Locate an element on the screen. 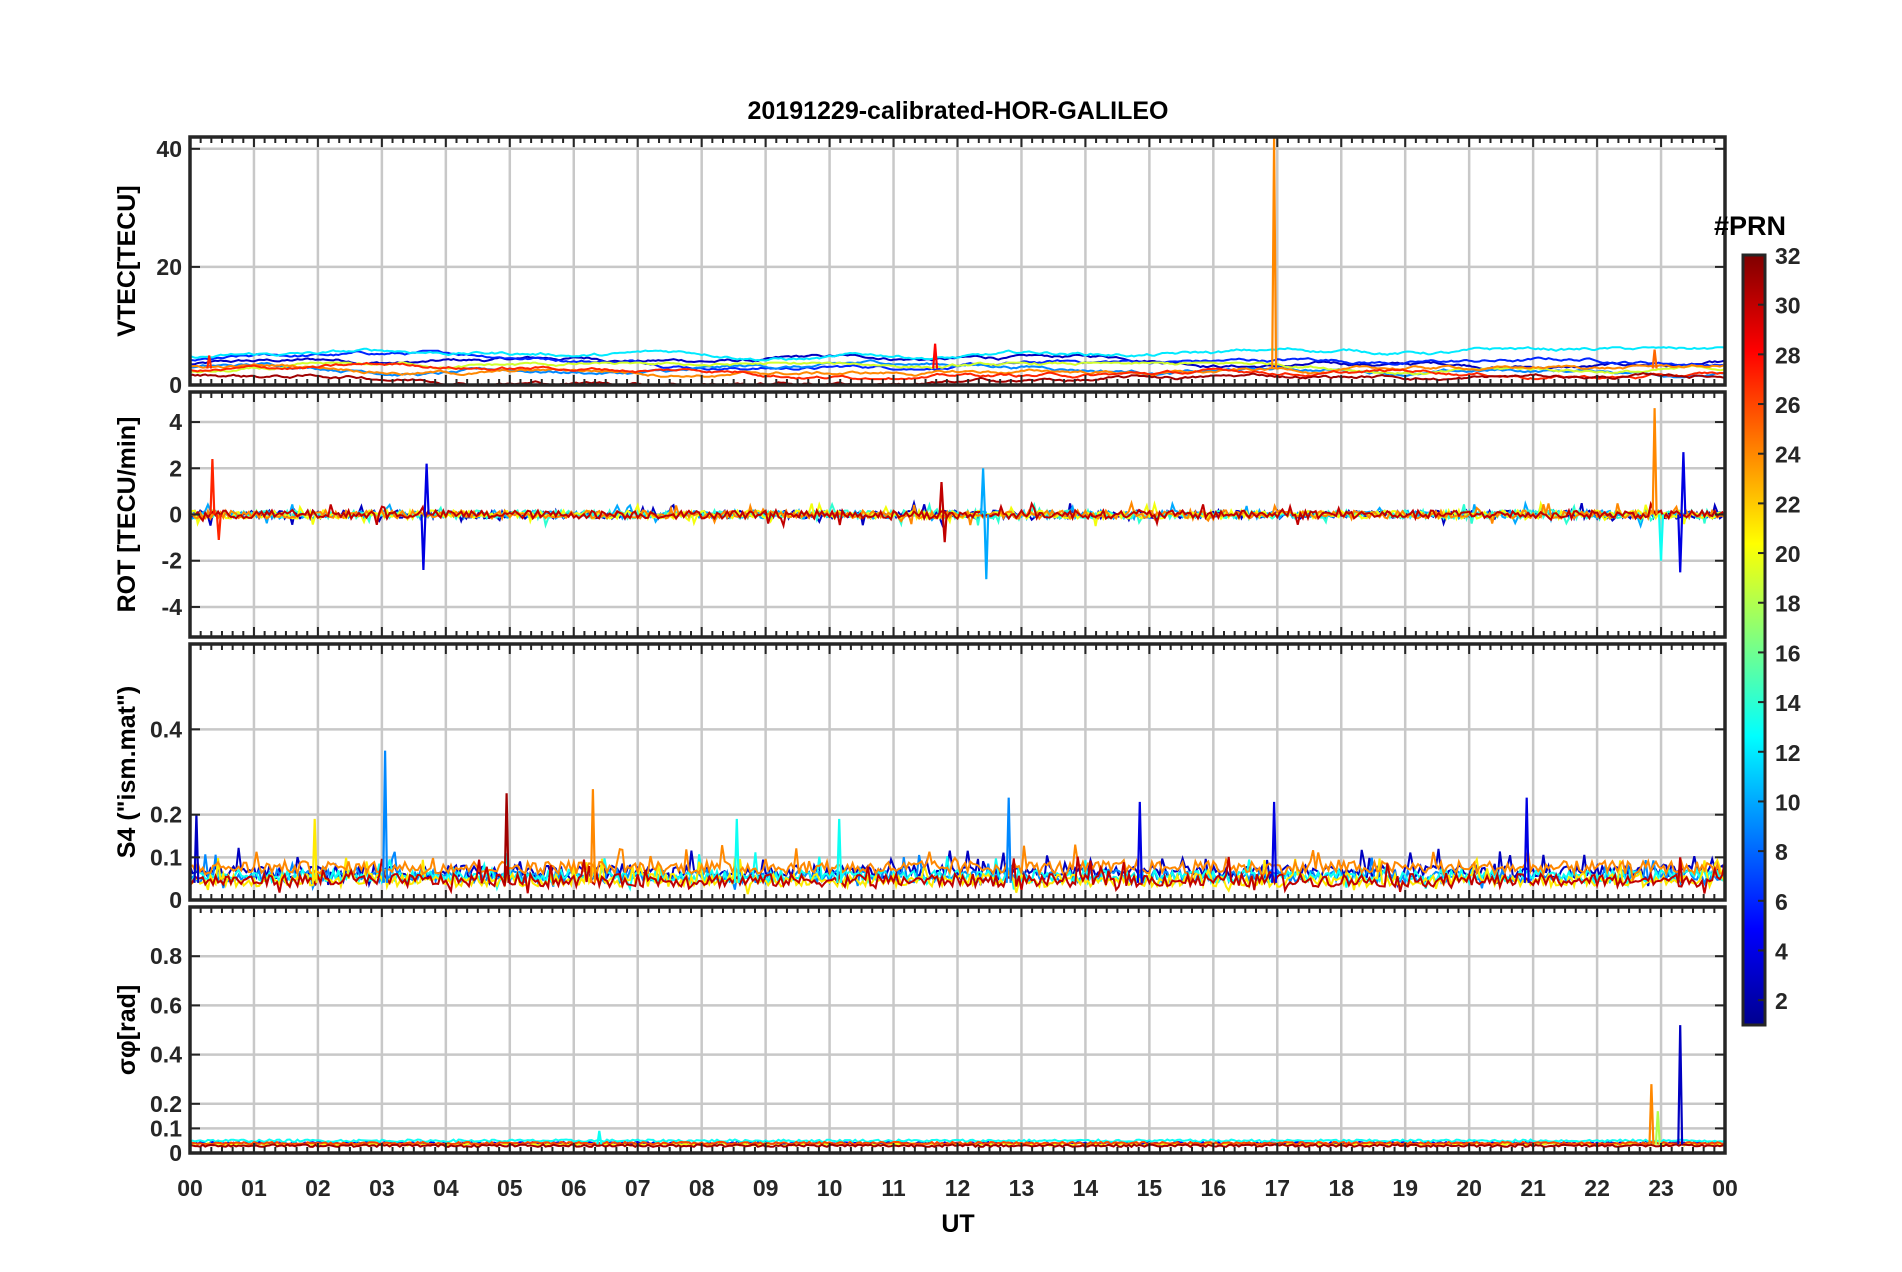 This screenshot has height=1272, width=1902. colorbar-title: #PRN is located at coordinates (1750, 226).